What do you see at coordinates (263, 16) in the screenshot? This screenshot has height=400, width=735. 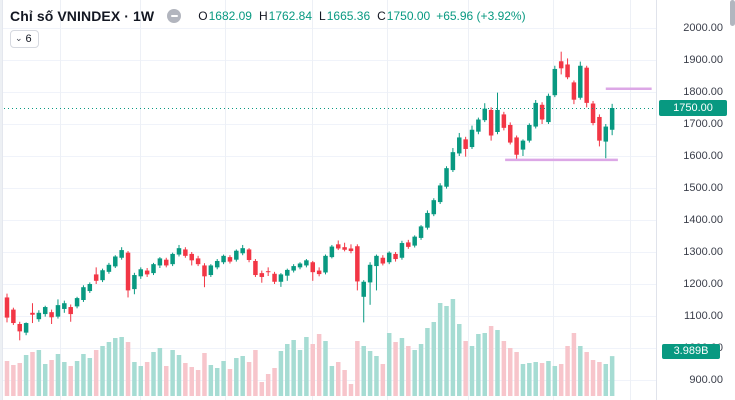 I see `high-label: H` at bounding box center [263, 16].